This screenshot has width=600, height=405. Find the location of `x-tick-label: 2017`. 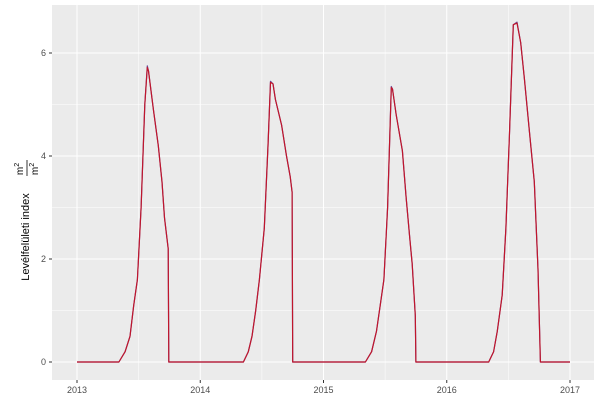

x-tick-label: 2017 is located at coordinates (570, 390).